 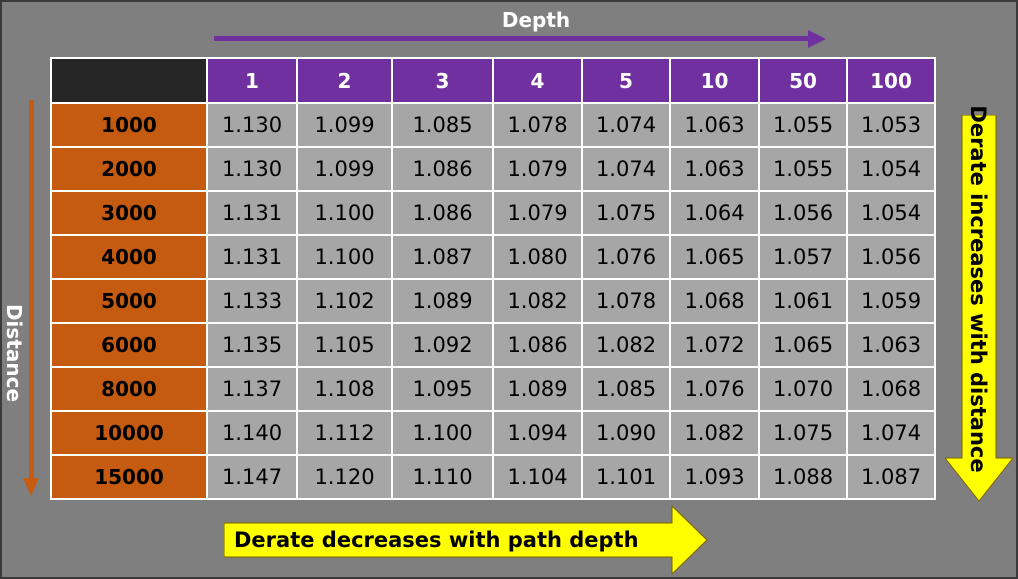 I want to click on derate-value-cell: 1.092, so click(x=442, y=345).